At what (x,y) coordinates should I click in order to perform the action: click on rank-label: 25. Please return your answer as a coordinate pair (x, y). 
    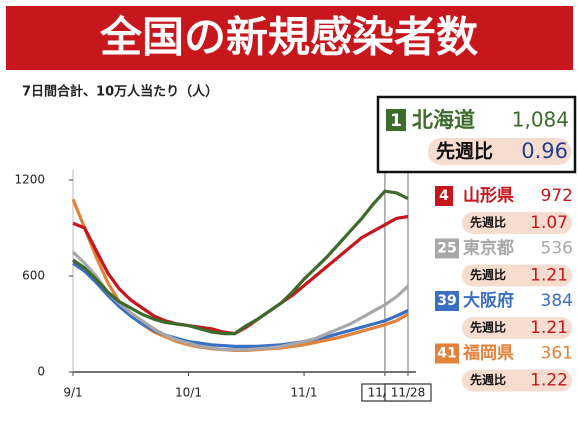
    Looking at the image, I should click on (446, 249).